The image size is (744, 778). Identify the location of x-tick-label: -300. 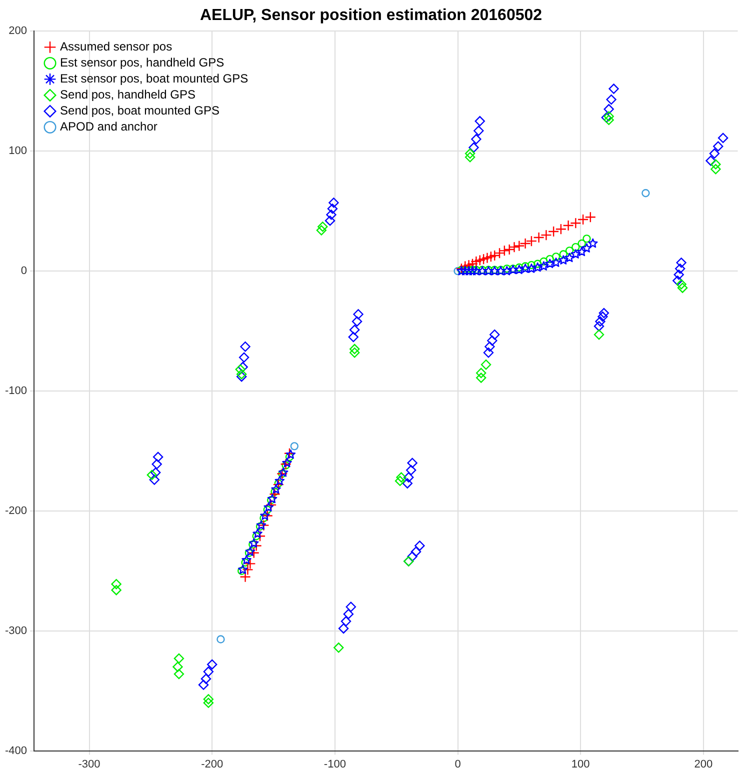
(89, 764).